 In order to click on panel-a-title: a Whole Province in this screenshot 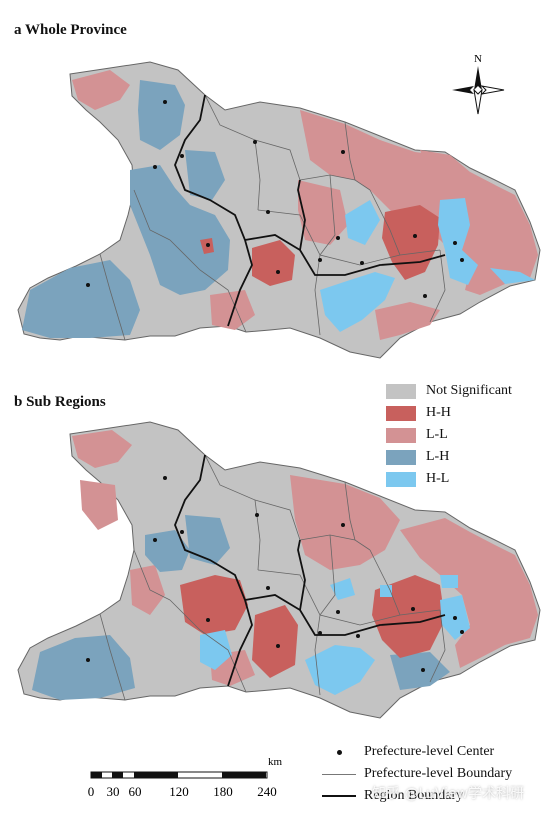, I will do `click(70, 30)`.